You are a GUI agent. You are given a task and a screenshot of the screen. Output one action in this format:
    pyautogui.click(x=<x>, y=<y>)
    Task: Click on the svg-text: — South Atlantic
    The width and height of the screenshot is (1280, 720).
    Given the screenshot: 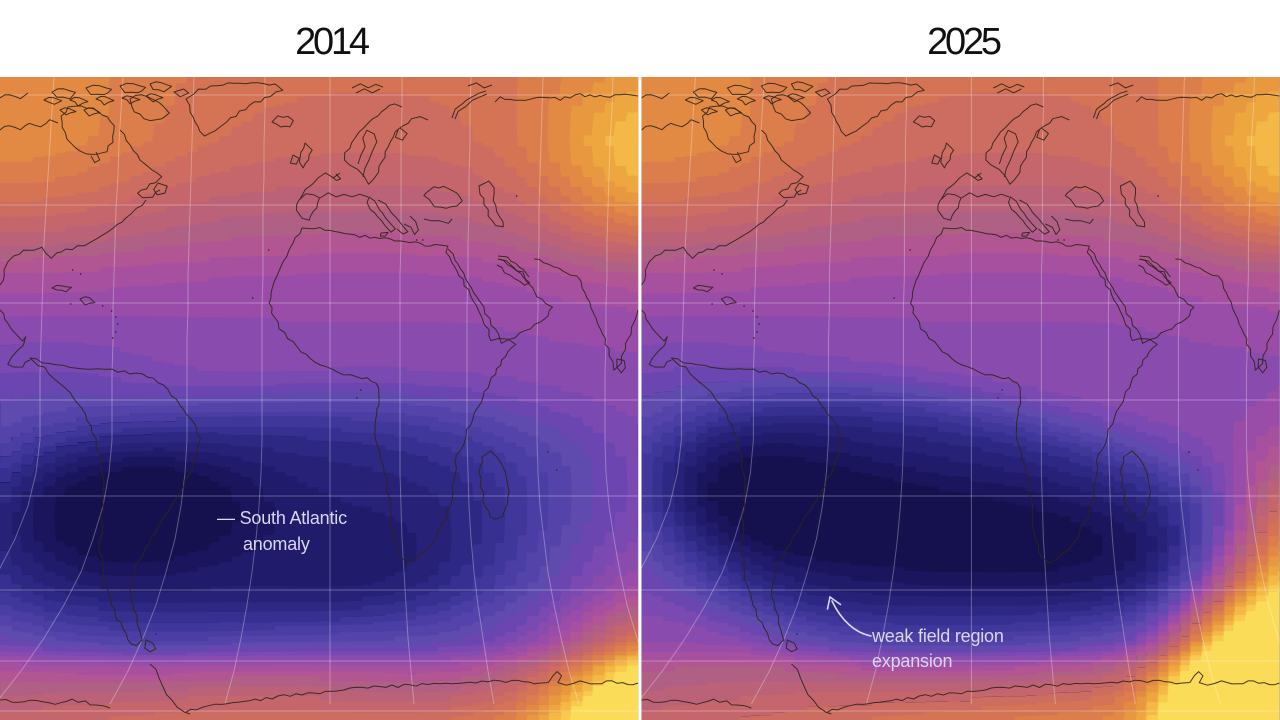 What is the action you would take?
    pyautogui.click(x=282, y=518)
    